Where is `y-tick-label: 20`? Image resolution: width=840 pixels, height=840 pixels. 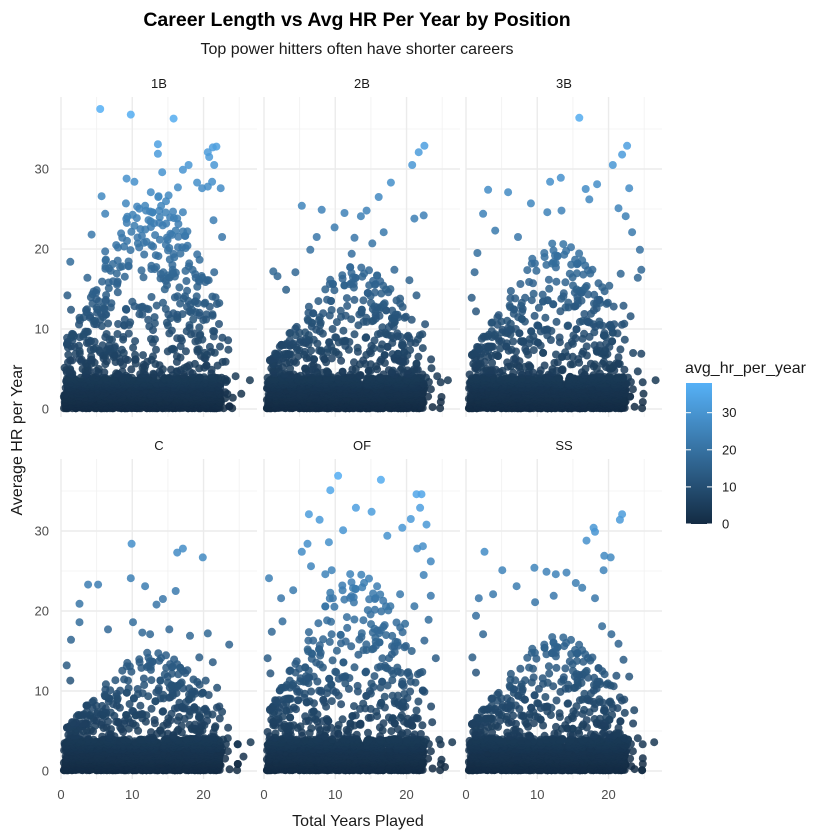
y-tick-label: 20 is located at coordinates (42, 249).